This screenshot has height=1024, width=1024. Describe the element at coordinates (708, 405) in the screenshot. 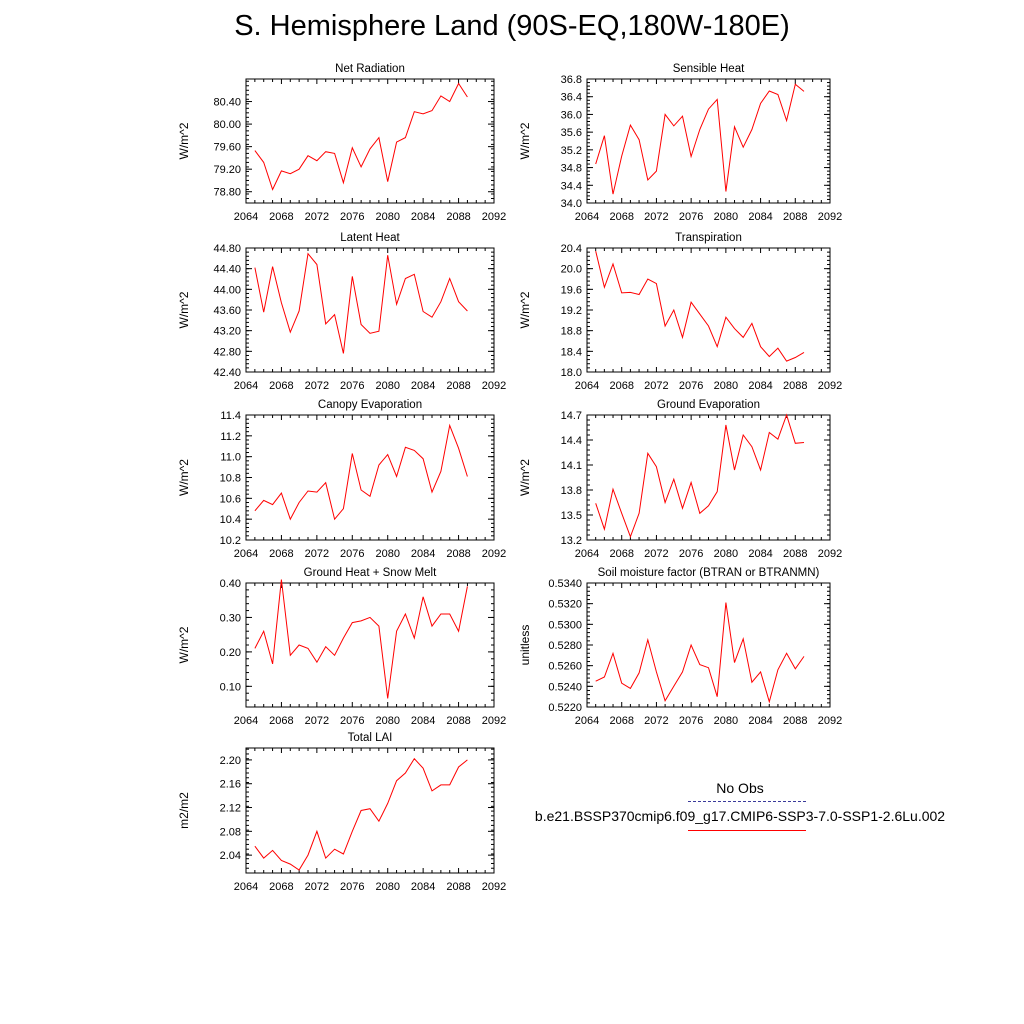

I see `panel-title: Ground Evaporation` at that location.